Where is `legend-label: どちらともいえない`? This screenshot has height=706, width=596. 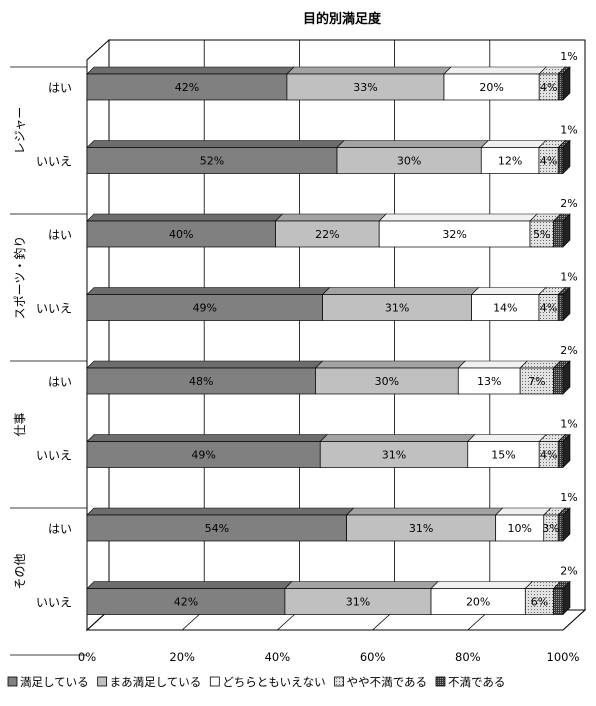
legend-label: どちらともいえない is located at coordinates (273, 682).